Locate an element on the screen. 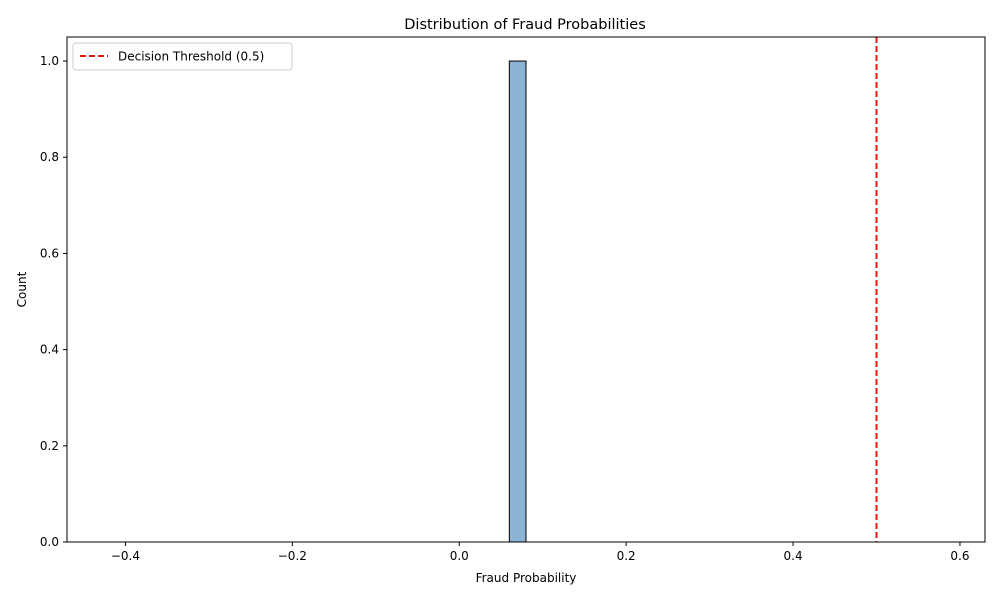 This screenshot has height=600, width=1000. legend-box is located at coordinates (182, 56).